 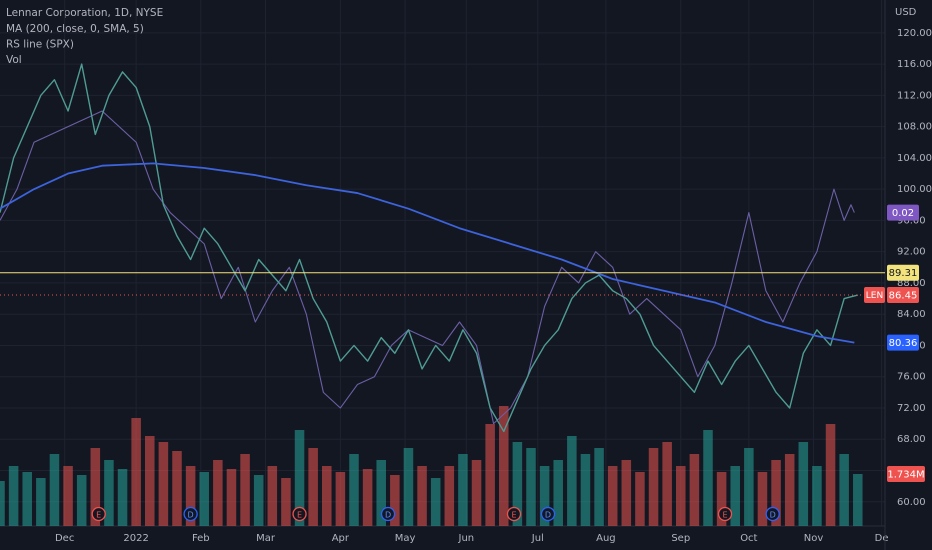 I want to click on symbol-badge-label: LEN, so click(x=874, y=296).